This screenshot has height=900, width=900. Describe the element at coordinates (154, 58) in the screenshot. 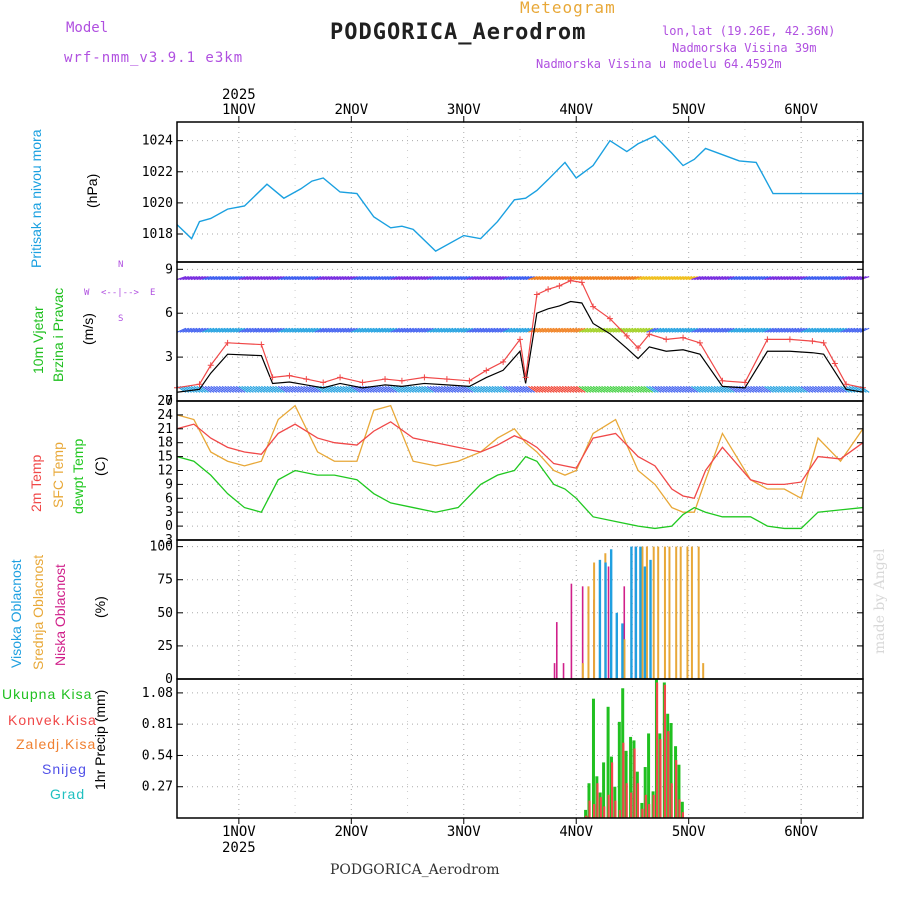

I see `model-name: wrf-nmm_v3.9.1 e3km` at that location.